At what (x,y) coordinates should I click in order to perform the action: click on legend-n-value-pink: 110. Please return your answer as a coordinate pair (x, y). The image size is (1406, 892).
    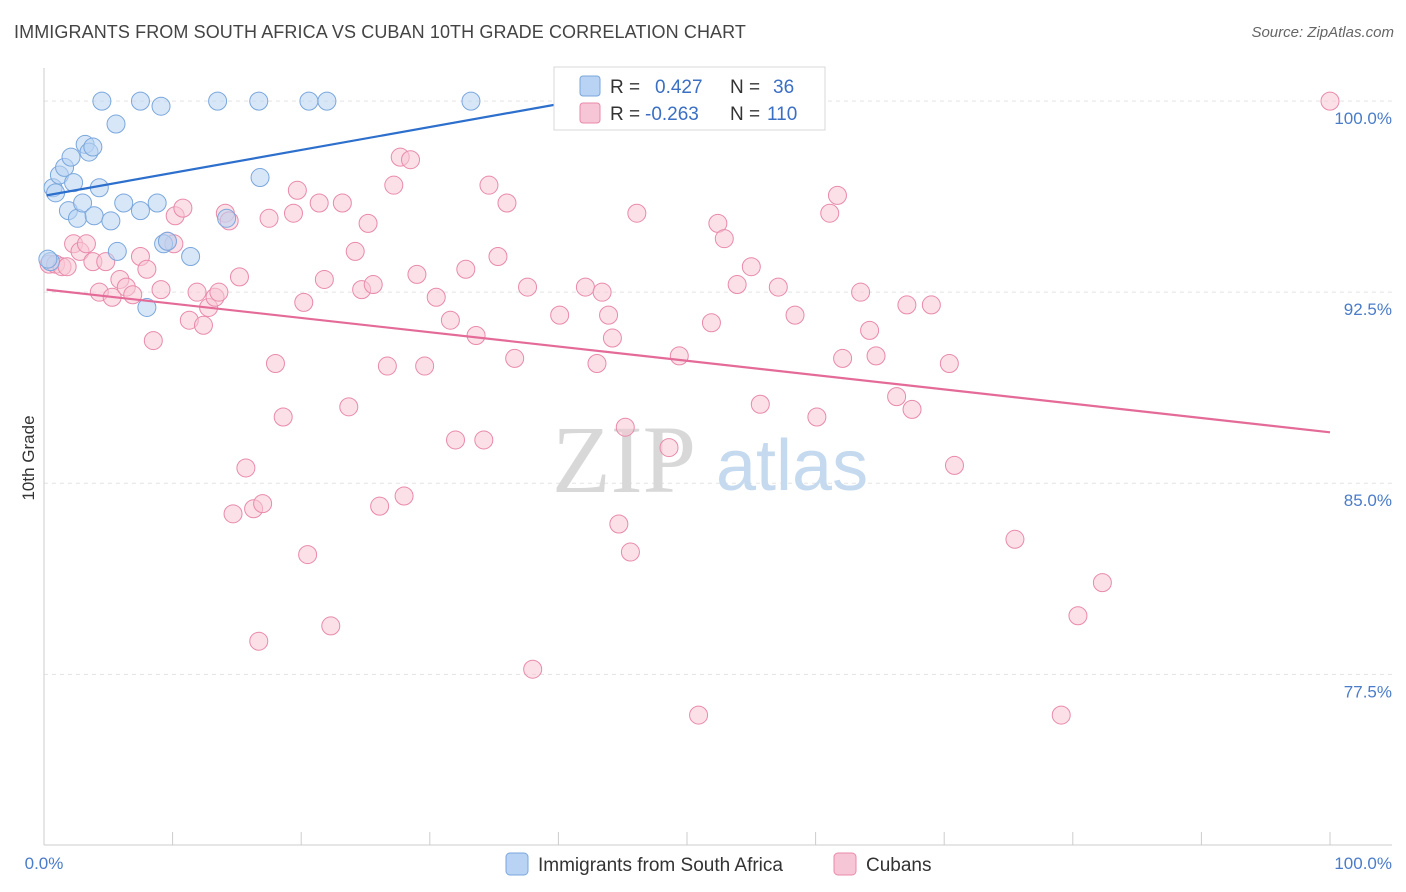
    Looking at the image, I should click on (782, 114).